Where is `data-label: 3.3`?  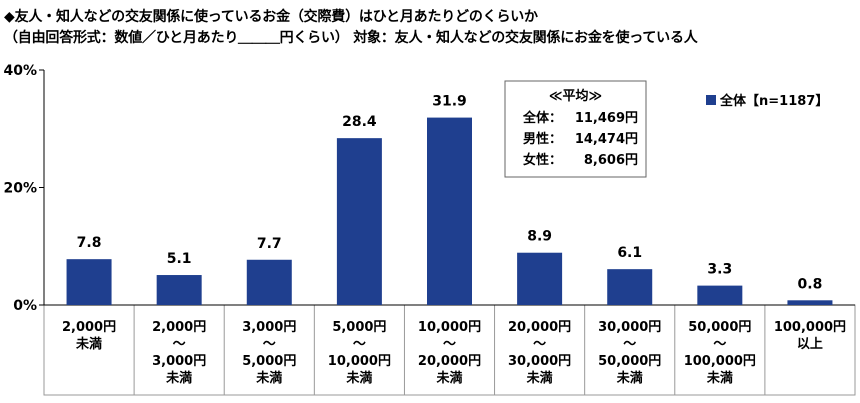 data-label: 3.3 is located at coordinates (719, 270).